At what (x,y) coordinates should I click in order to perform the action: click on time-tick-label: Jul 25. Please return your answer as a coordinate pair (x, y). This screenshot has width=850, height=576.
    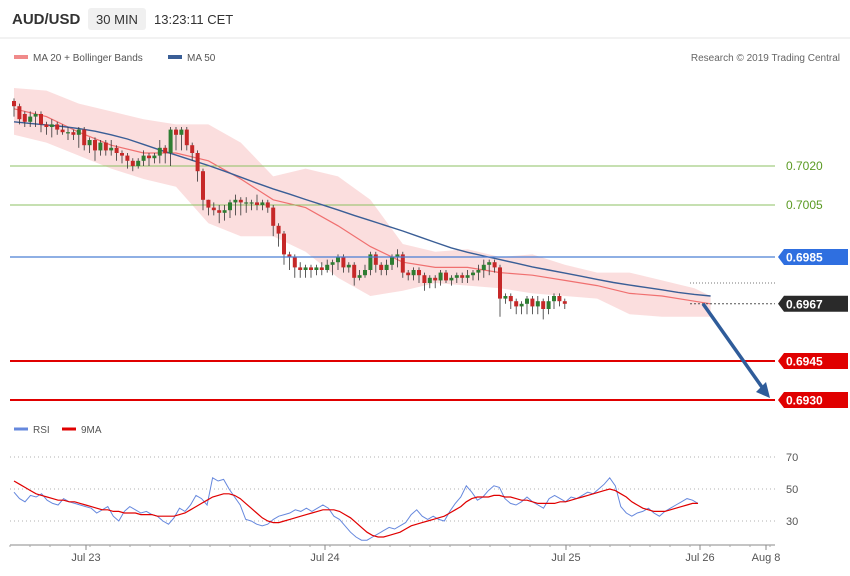
    Looking at the image, I should click on (565, 558).